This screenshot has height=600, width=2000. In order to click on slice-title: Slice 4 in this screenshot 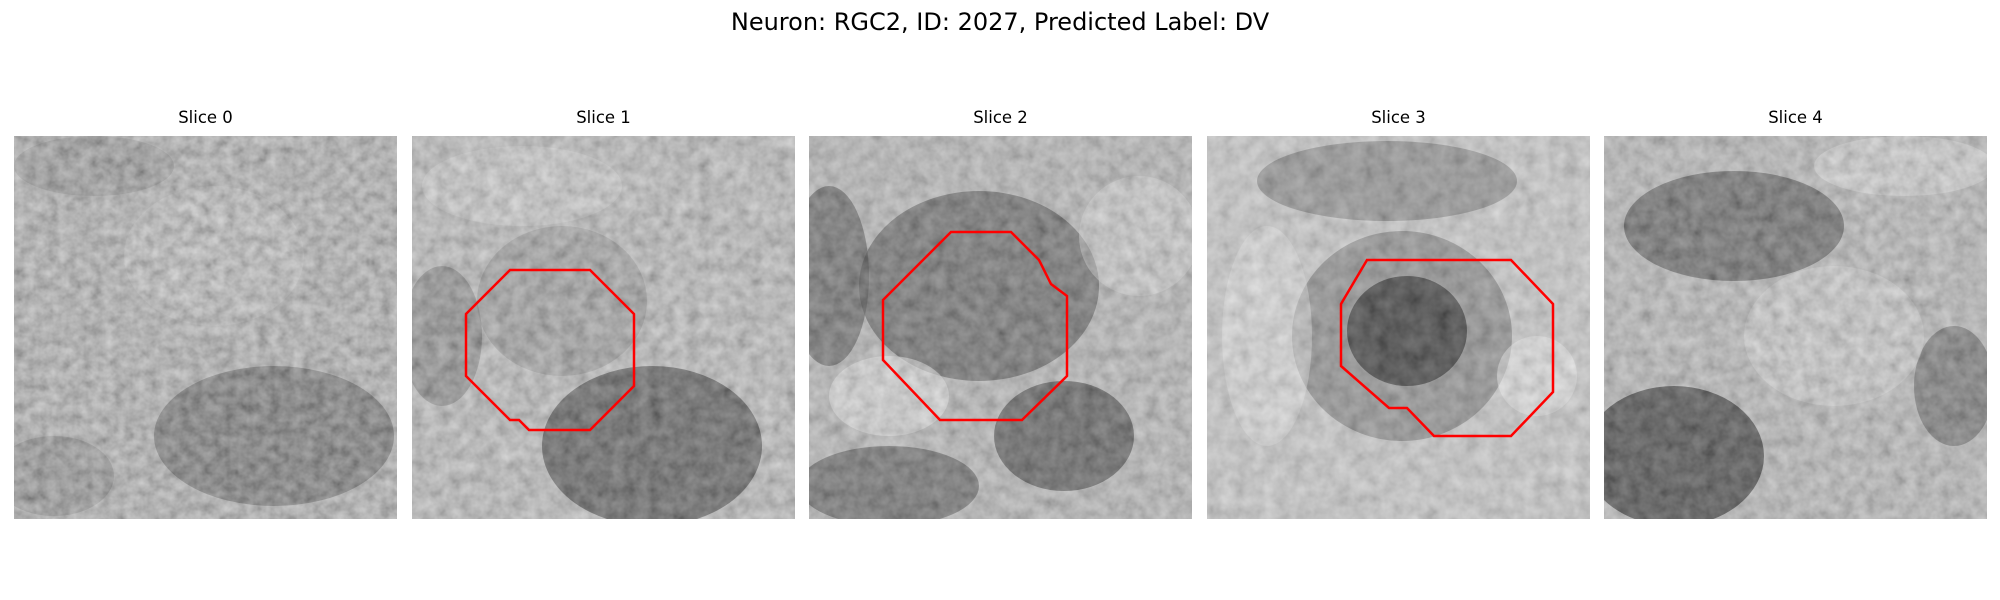, I will do `click(1795, 117)`.